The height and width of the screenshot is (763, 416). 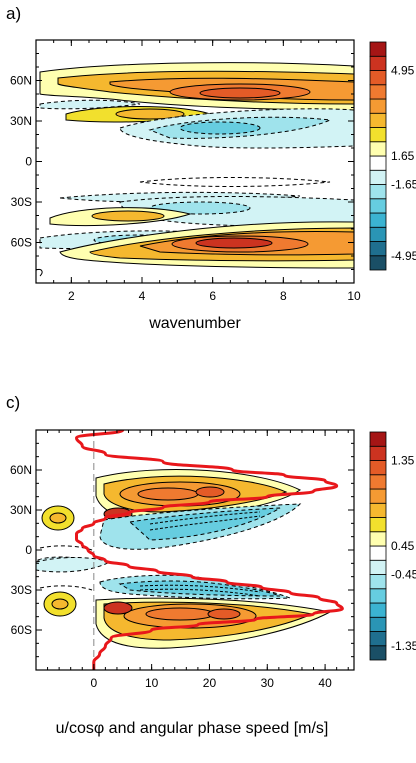 What do you see at coordinates (283, 296) in the screenshot?
I see `x-tick-label: 8` at bounding box center [283, 296].